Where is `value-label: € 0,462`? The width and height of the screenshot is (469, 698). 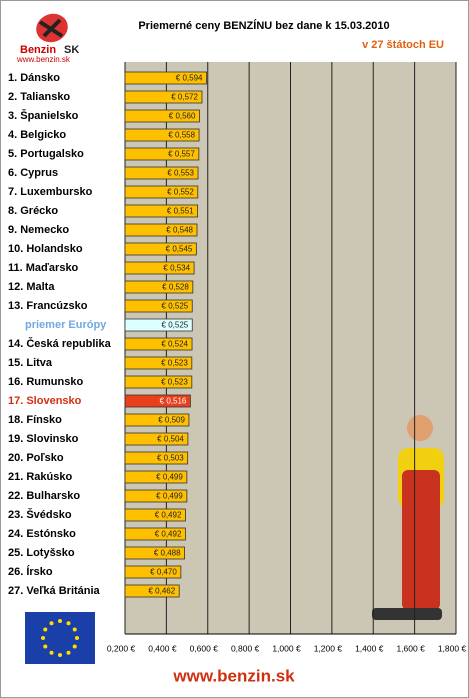
value-label: € 0,462 is located at coordinates (161, 591).